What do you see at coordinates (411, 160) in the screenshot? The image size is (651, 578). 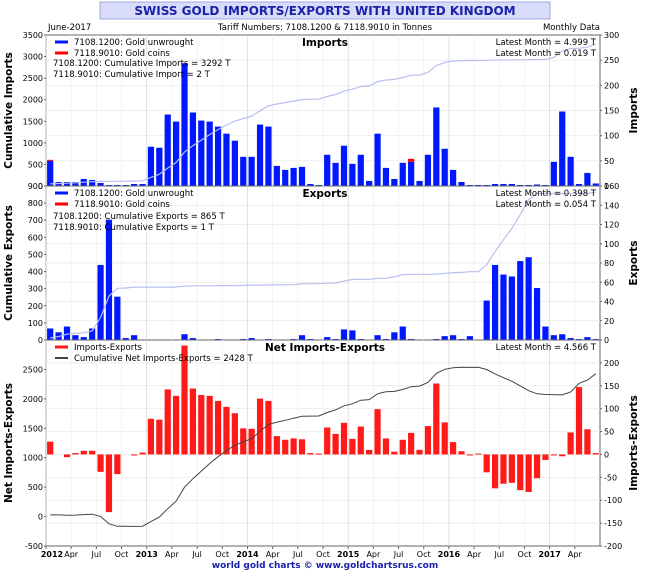 I see `bar-coins` at bounding box center [411, 160].